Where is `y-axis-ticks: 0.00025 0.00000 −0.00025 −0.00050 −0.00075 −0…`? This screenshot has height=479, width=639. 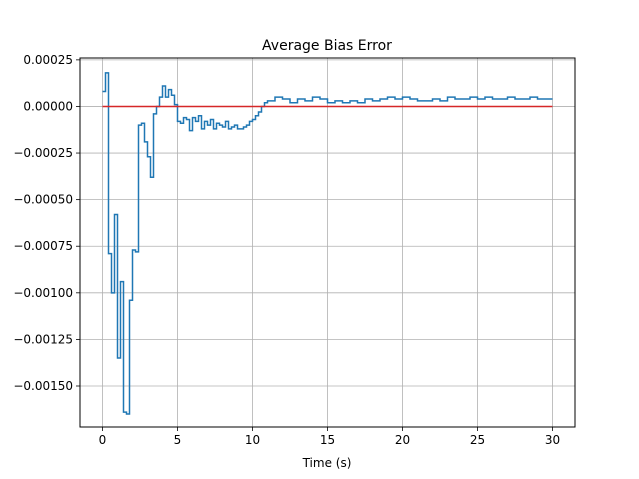 y-axis-ticks: 0.00025 0.00000 −0.00025 −0.00050 −0.00075 −0… is located at coordinates (46, 223).